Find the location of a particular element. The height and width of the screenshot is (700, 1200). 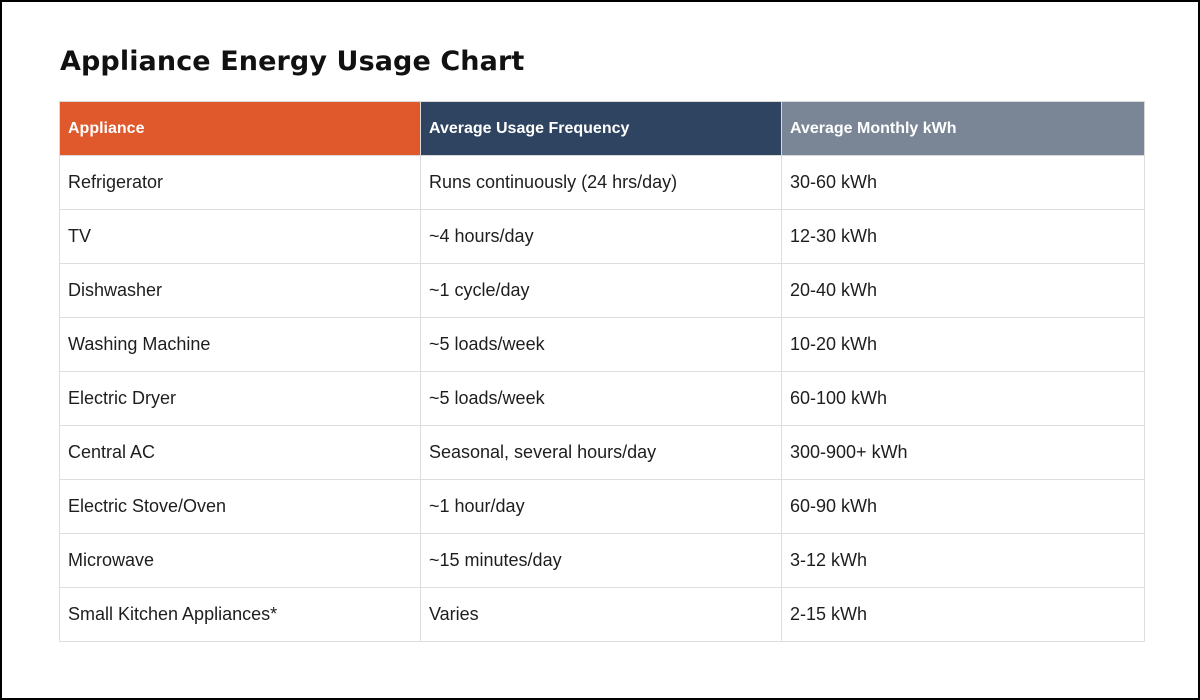

table-row: Dishwasher ~1 cycle/day 20-40 kWh is located at coordinates (602, 290).